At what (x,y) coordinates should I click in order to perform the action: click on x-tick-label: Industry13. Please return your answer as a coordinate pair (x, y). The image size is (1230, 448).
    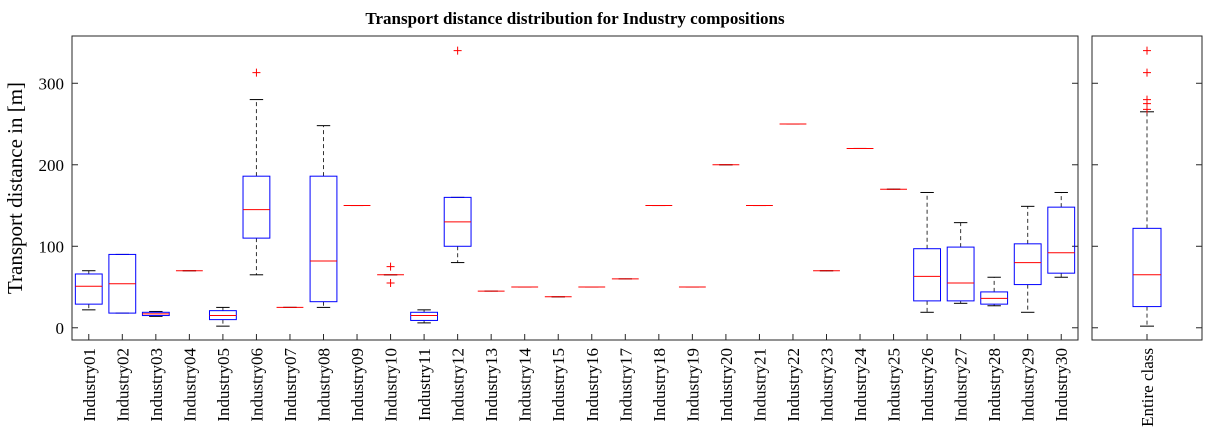
    Looking at the image, I should click on (491, 385).